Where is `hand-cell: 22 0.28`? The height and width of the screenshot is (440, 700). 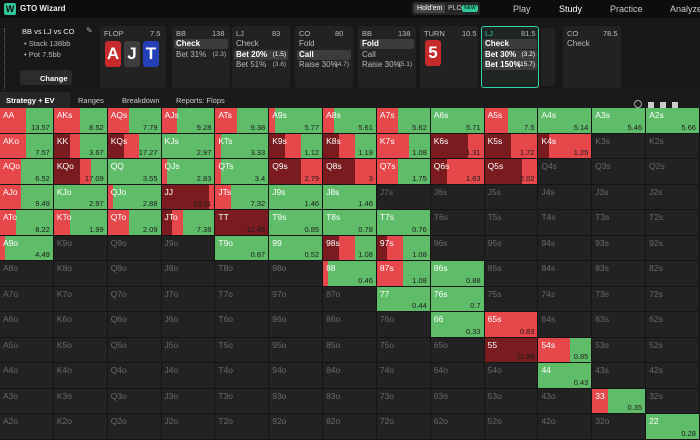
hand-cell: 22 0.28 is located at coordinates (673, 427).